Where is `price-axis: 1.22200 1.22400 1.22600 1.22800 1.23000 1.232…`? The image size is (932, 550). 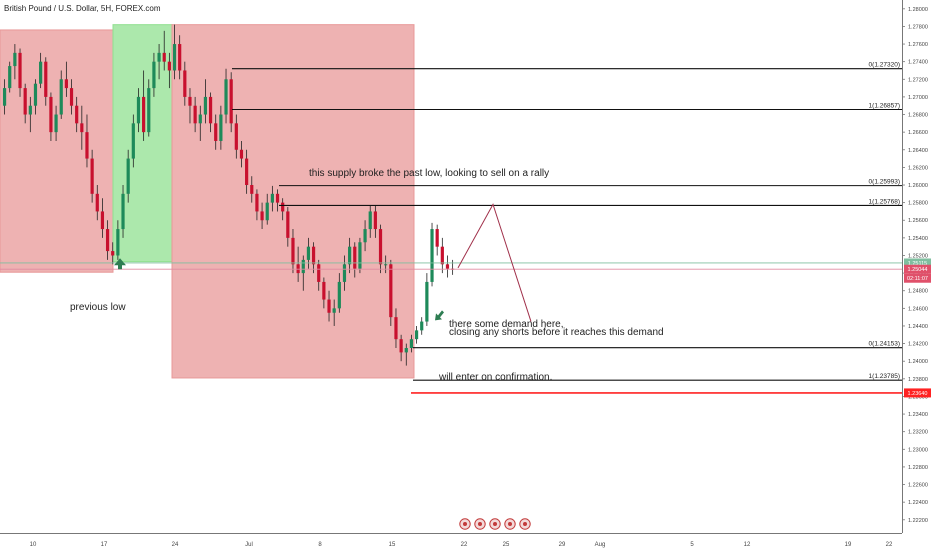
price-axis: 1.22200 1.22400 1.22600 1.22800 1.23000 1.232… is located at coordinates (915, 266).